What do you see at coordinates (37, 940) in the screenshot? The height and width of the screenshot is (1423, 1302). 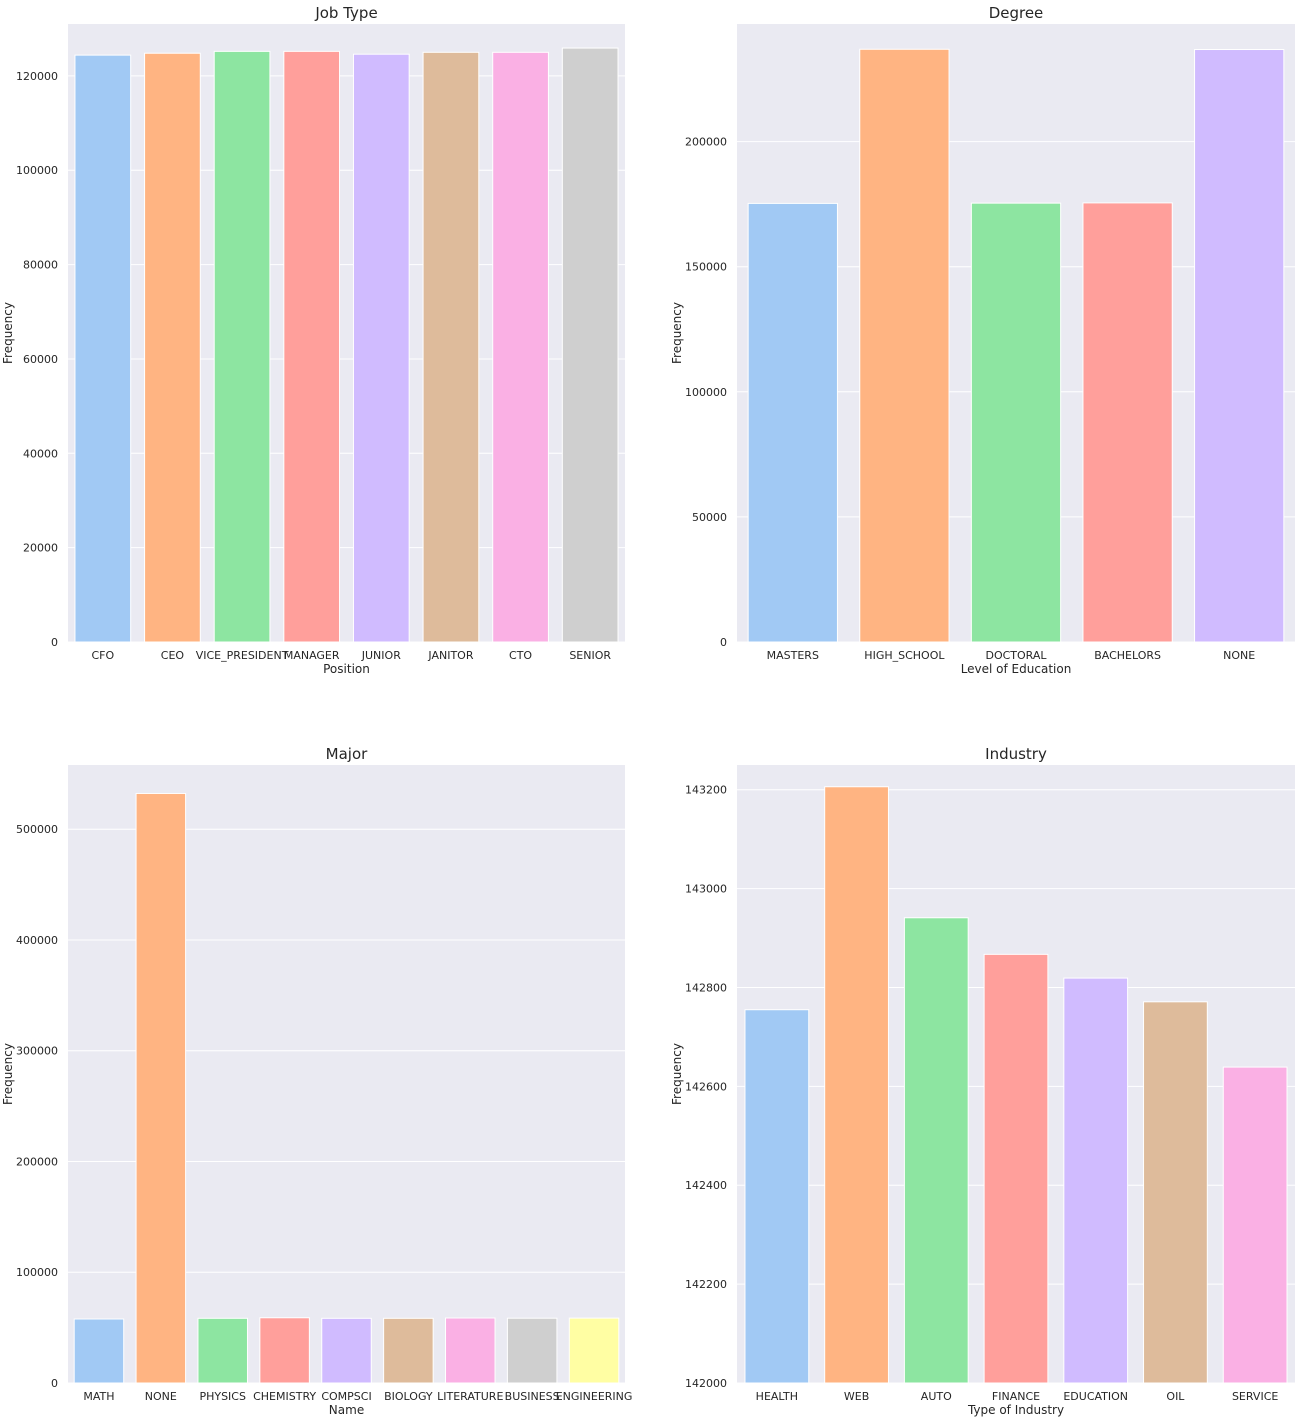 I see `y-tick-label: 400000` at bounding box center [37, 940].